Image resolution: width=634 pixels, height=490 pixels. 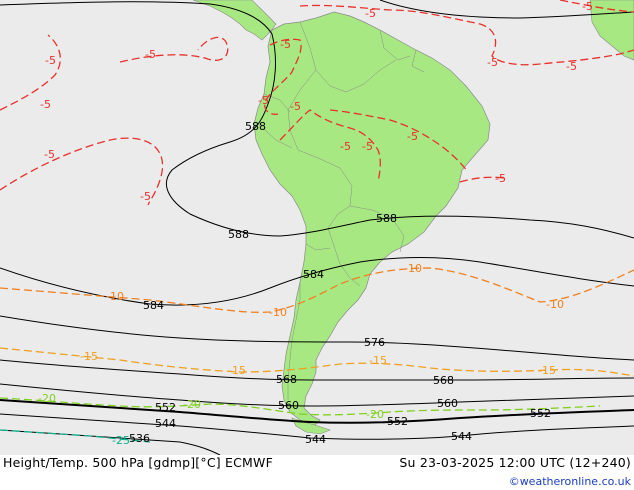 I want to click on label-m5-a: -5, so click(x=50, y=60).